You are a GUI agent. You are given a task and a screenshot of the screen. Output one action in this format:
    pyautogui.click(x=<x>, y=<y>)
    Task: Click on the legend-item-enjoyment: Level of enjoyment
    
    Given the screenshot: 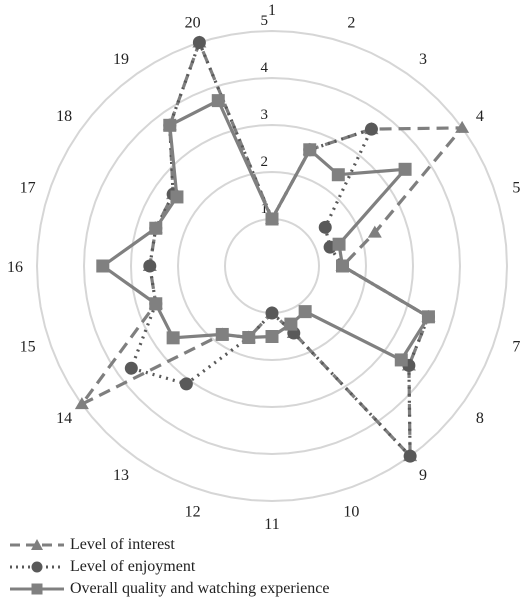 What is the action you would take?
    pyautogui.click(x=168, y=567)
    